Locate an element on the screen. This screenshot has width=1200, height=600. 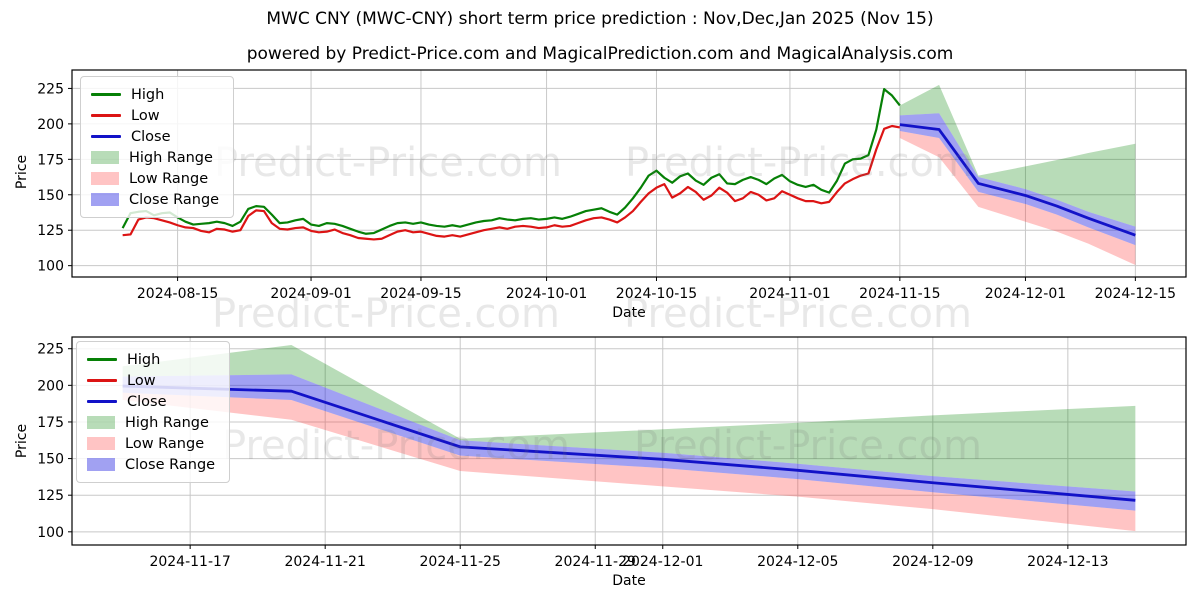
series-line-close-forecast is located at coordinates (1017, 180).